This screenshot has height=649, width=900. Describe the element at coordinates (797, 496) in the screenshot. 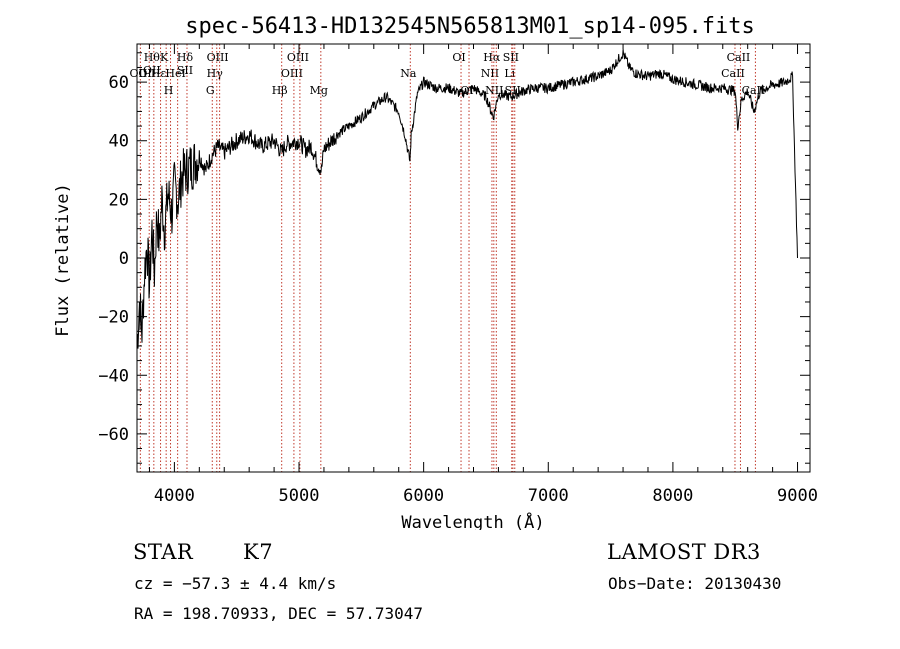

I see `x-tick-label: 9000` at that location.